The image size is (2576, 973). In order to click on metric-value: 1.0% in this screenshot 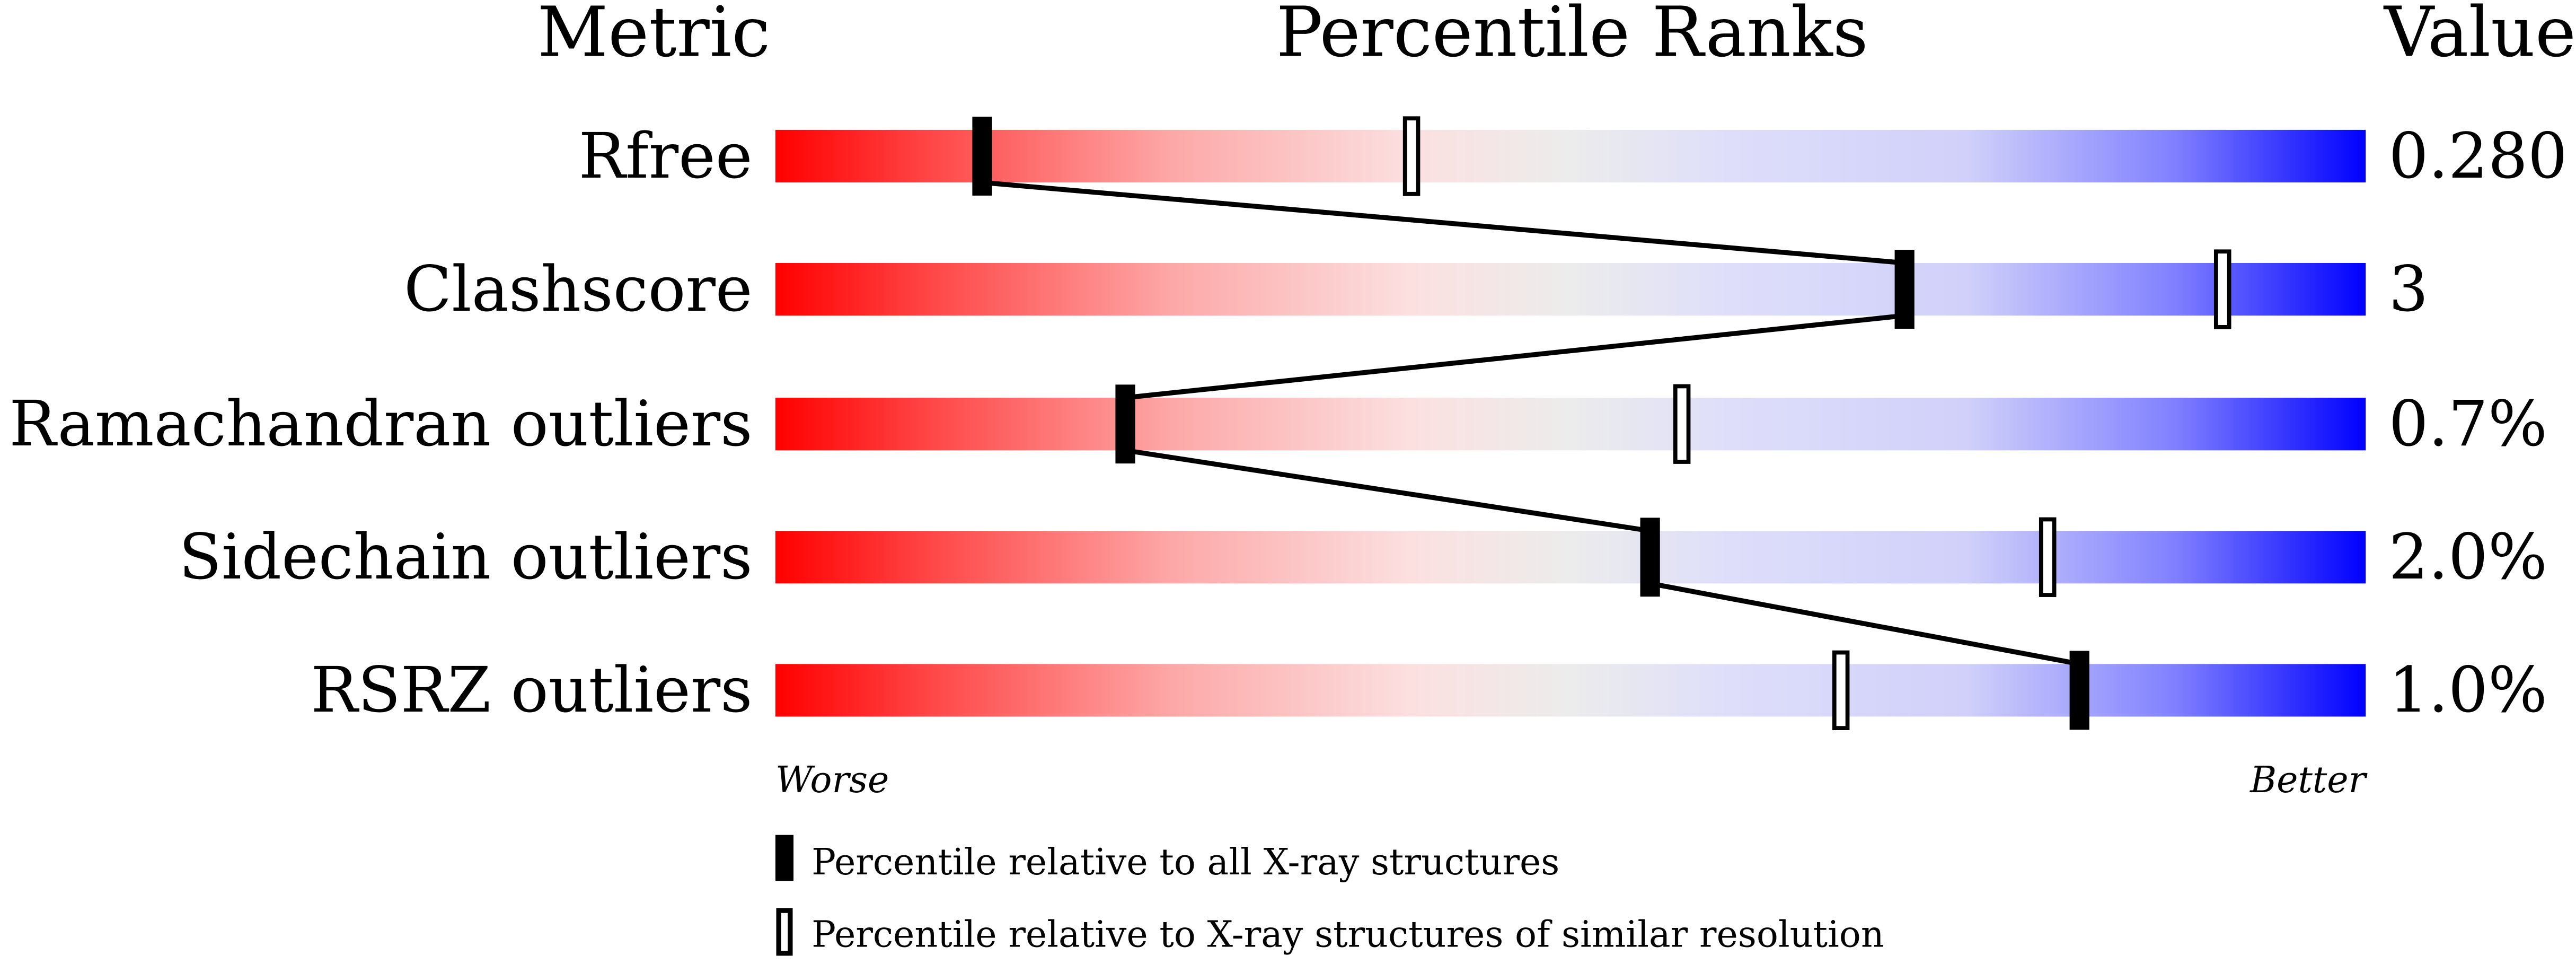, I will do `click(2468, 690)`.